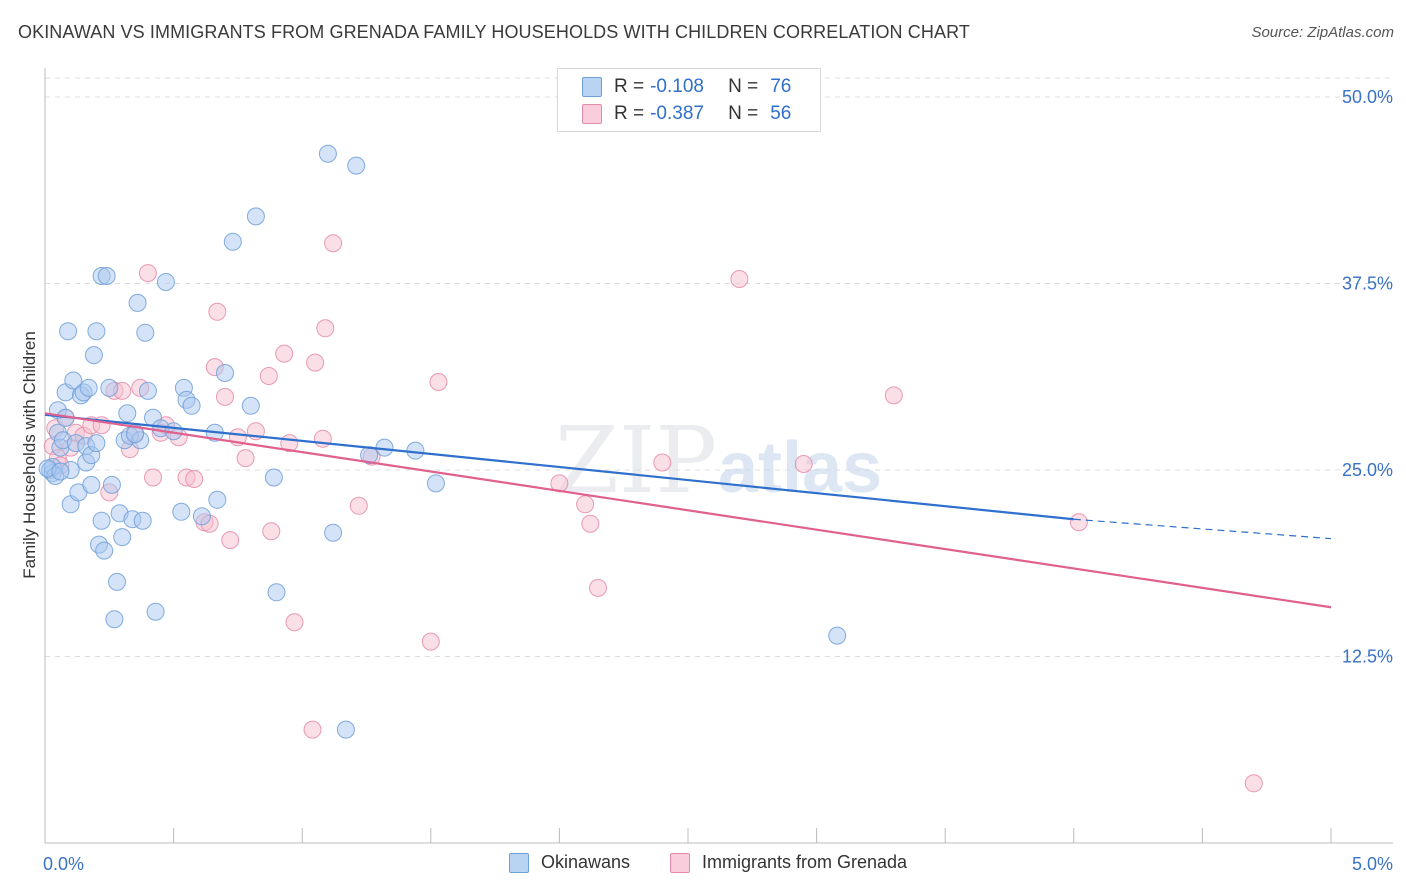 The image size is (1406, 892). I want to click on x-tick-label: 5.0%, so click(1372, 864).